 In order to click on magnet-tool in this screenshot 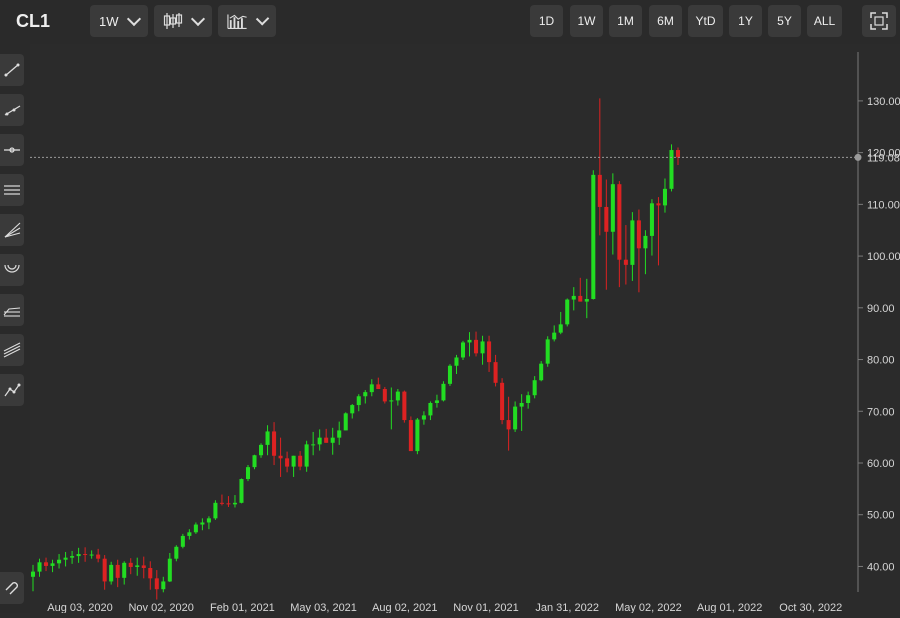, I will do `click(12, 588)`.